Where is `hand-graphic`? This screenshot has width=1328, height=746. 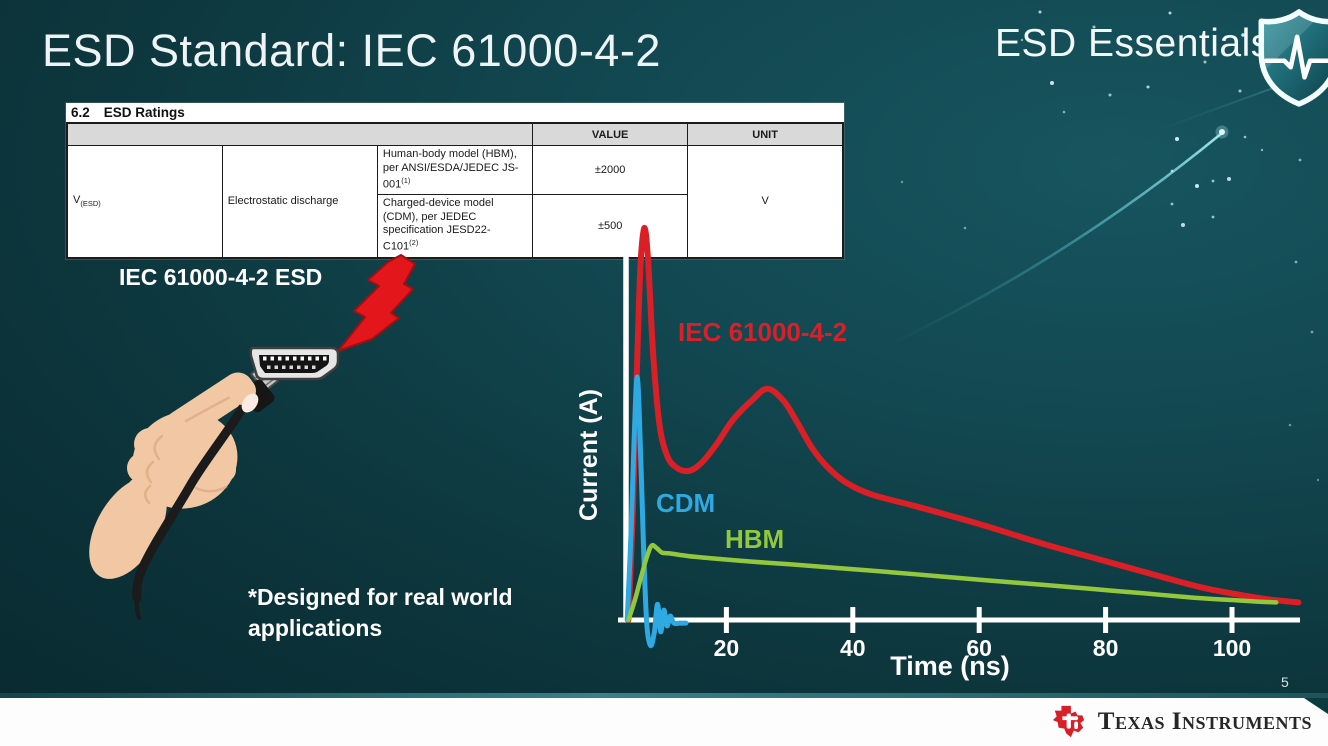
hand-graphic is located at coordinates (171, 475).